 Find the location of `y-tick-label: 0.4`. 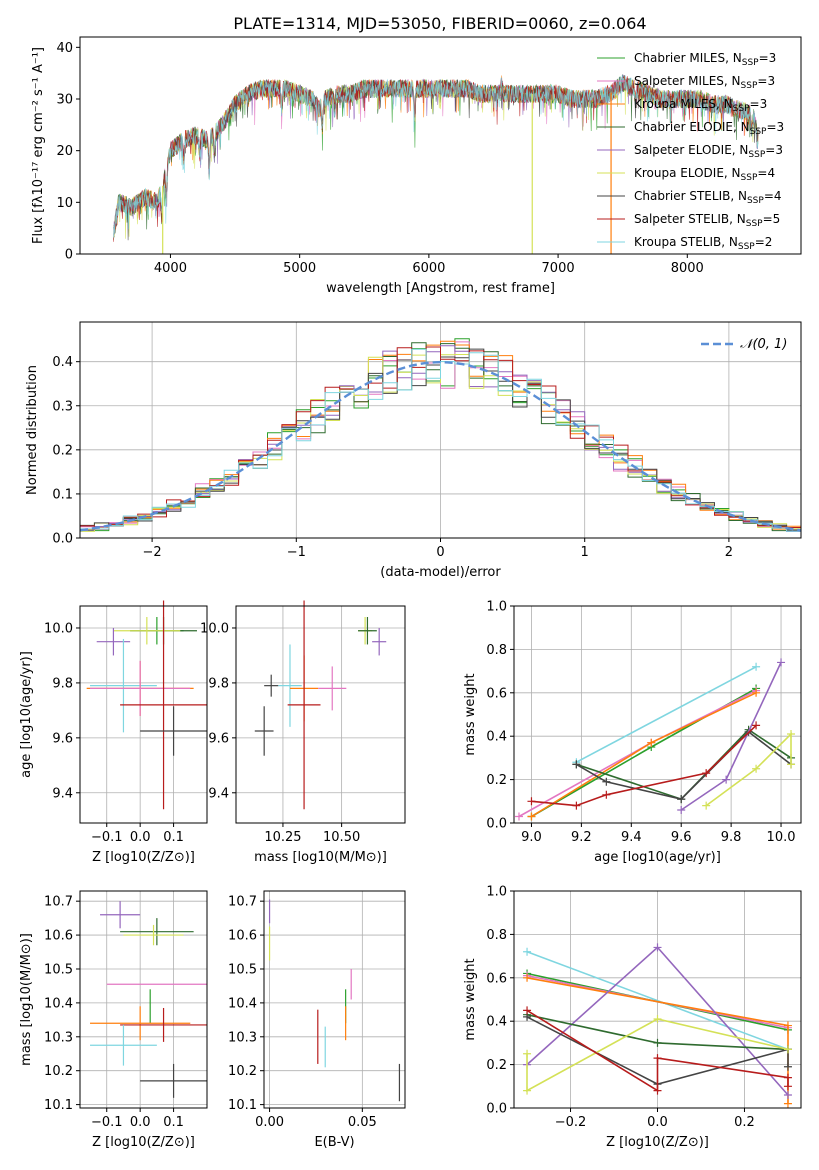

y-tick-label: 0.4 is located at coordinates (496, 1022).